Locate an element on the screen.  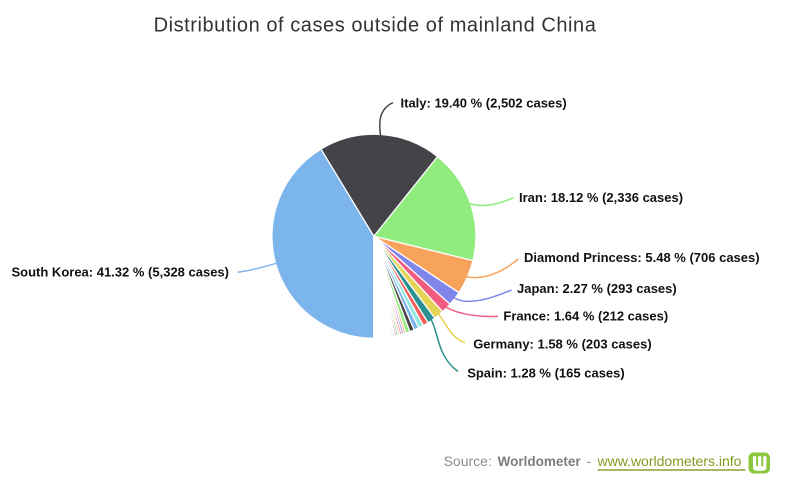
svg-text: France: 1.64 % (212 cases) is located at coordinates (585, 315).